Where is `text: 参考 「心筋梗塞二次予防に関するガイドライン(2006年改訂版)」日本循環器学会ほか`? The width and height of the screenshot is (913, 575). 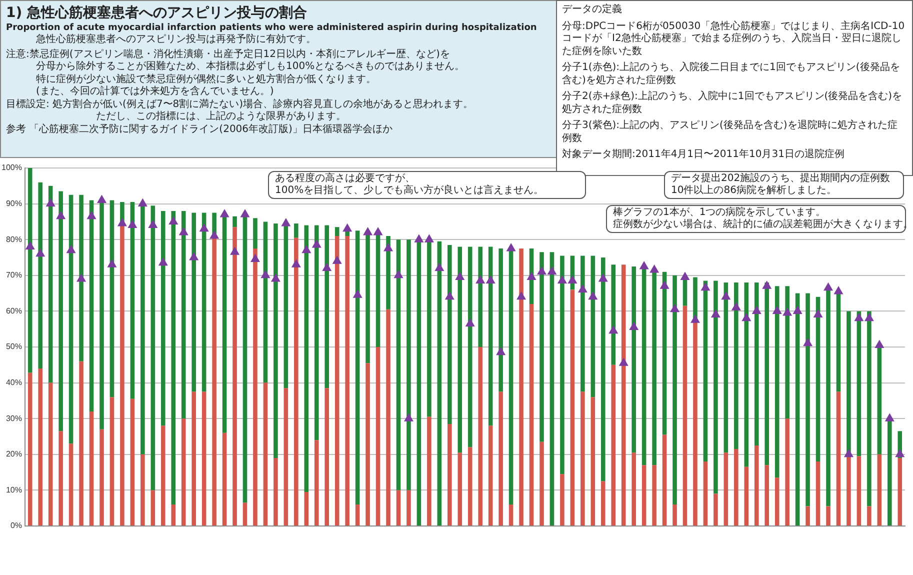
text: 参考 「心筋梗塞二次予防に関するガイドライン(2006年改訂版)」日本循環器学会ほか is located at coordinates (200, 130).